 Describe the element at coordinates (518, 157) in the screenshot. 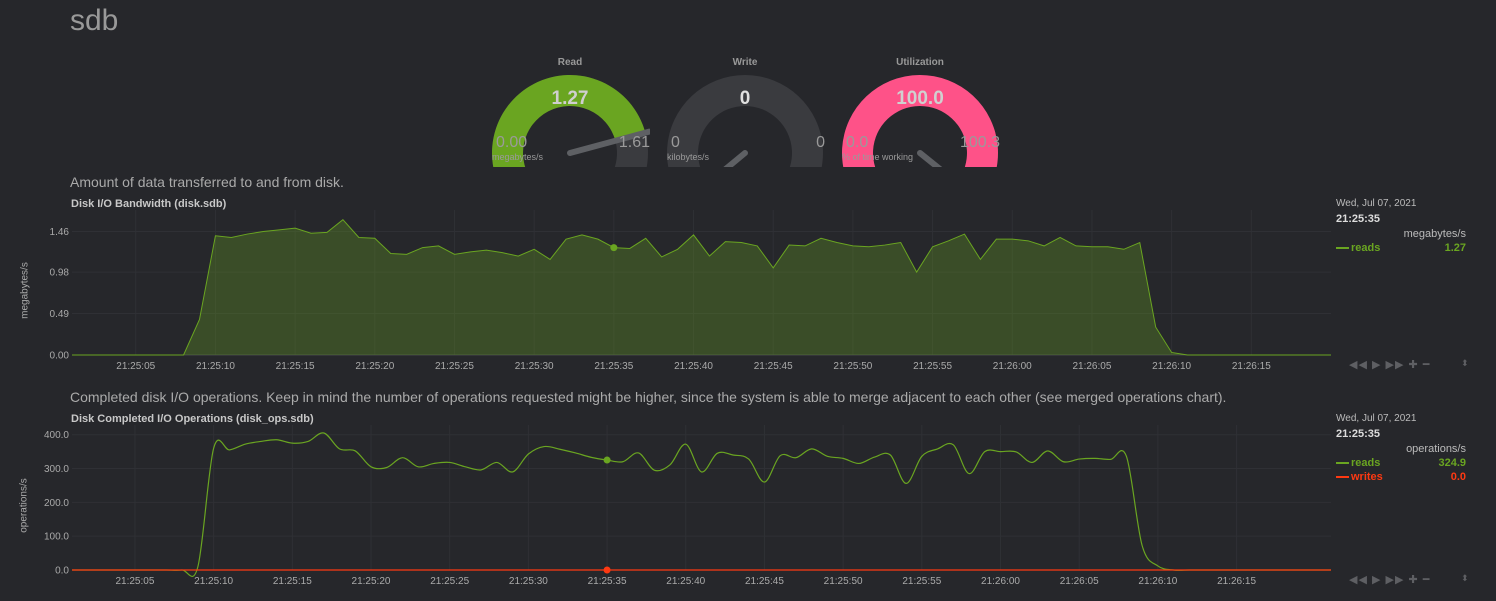

I see `gauge-unit: megabytes/s` at that location.